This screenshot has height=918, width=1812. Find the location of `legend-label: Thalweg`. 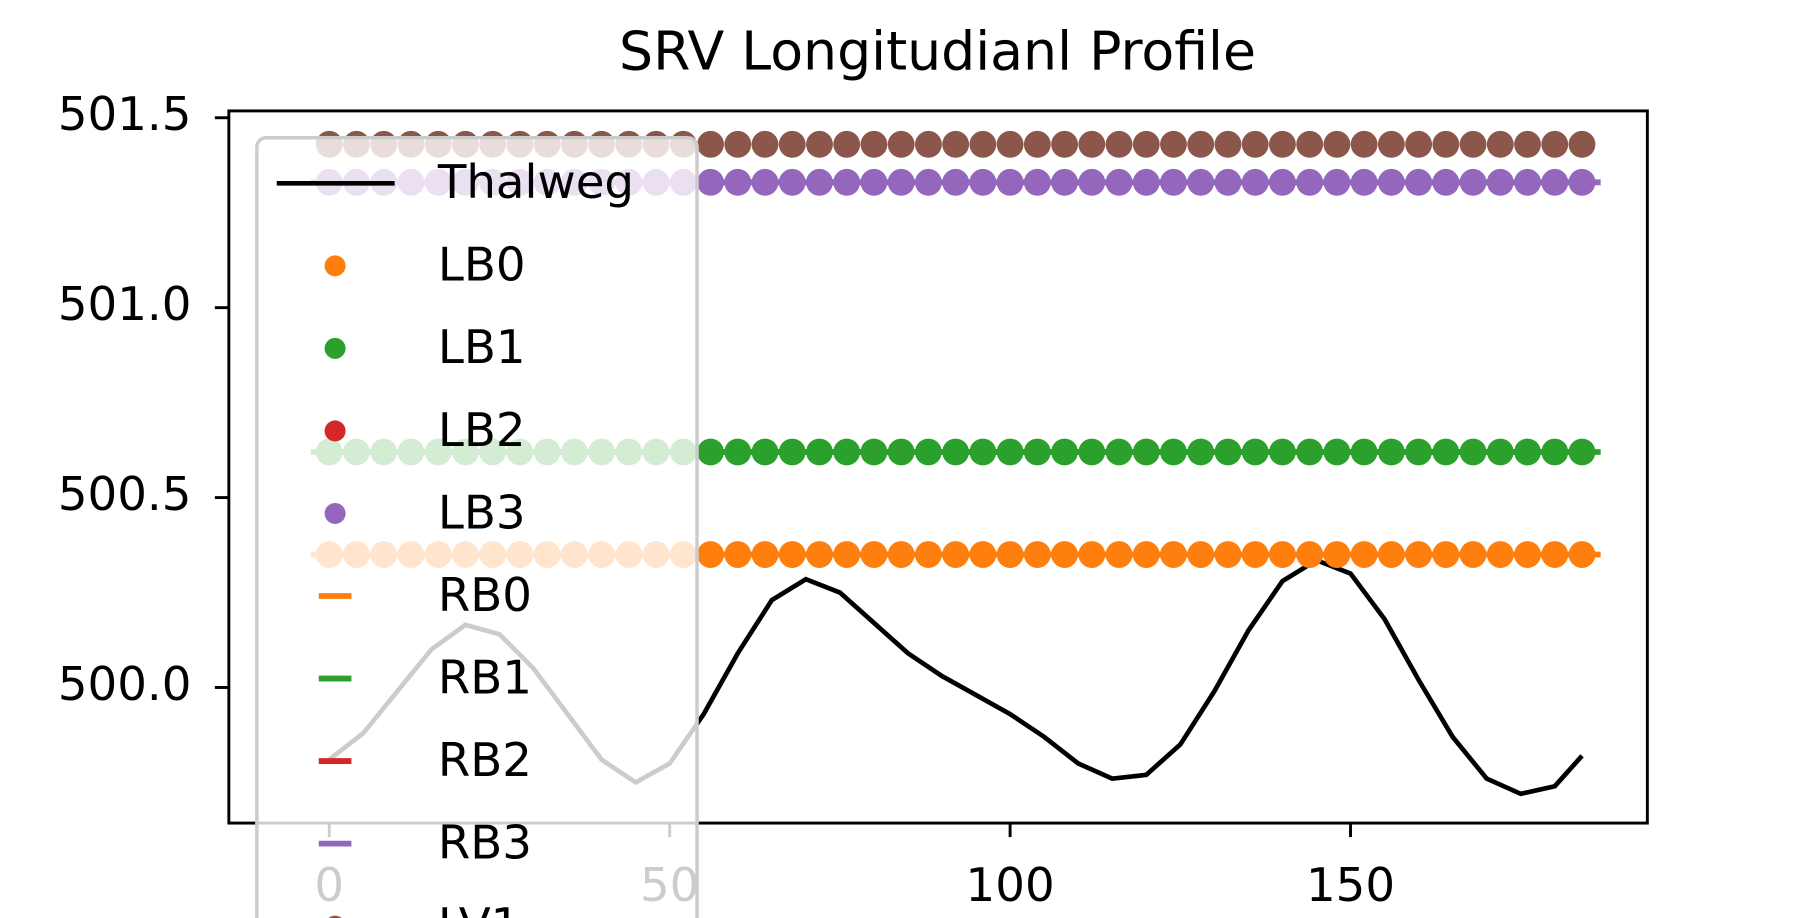

legend-label: Thalweg is located at coordinates (535, 183).